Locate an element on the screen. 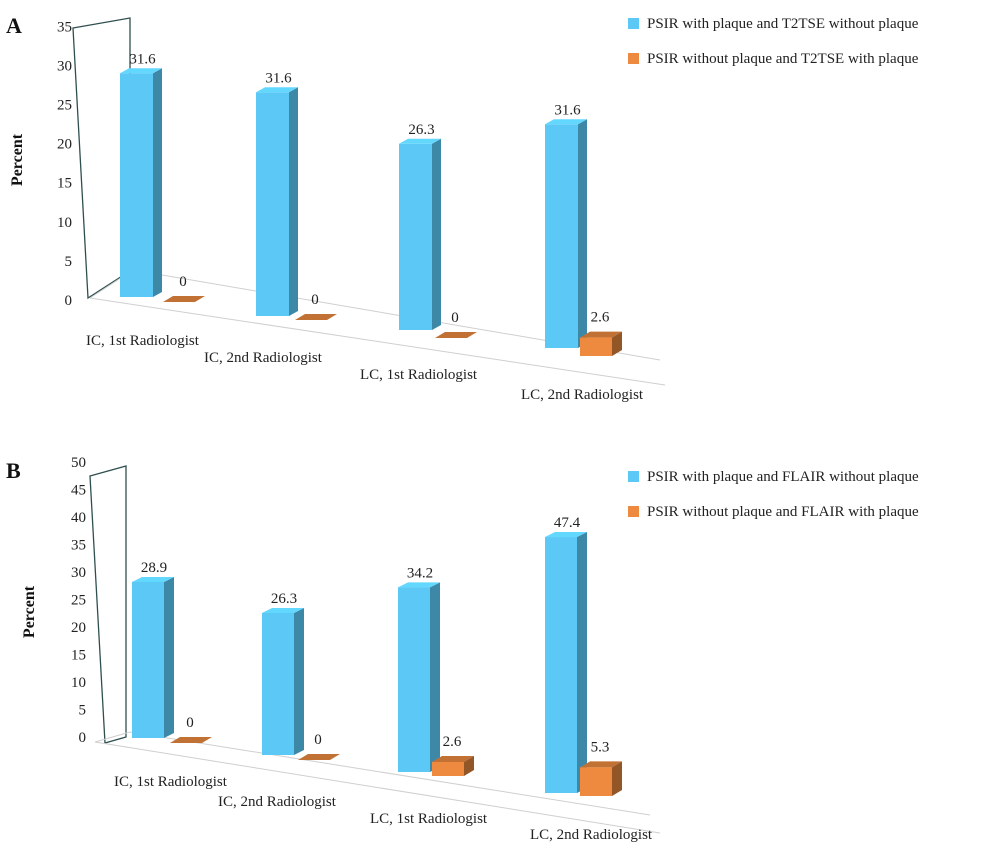 The width and height of the screenshot is (1000, 855). y-tick-label: 30 is located at coordinates (78, 573).